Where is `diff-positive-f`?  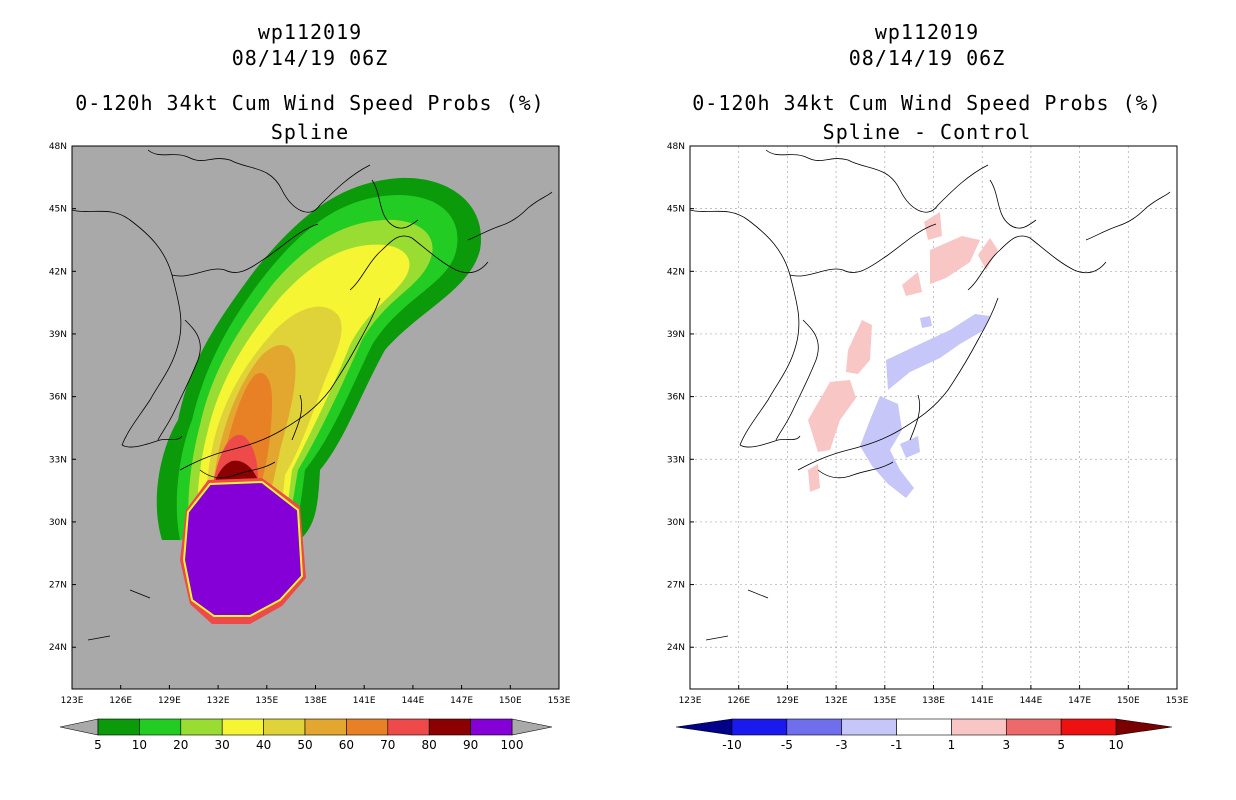
diff-positive-f is located at coordinates (832, 416).